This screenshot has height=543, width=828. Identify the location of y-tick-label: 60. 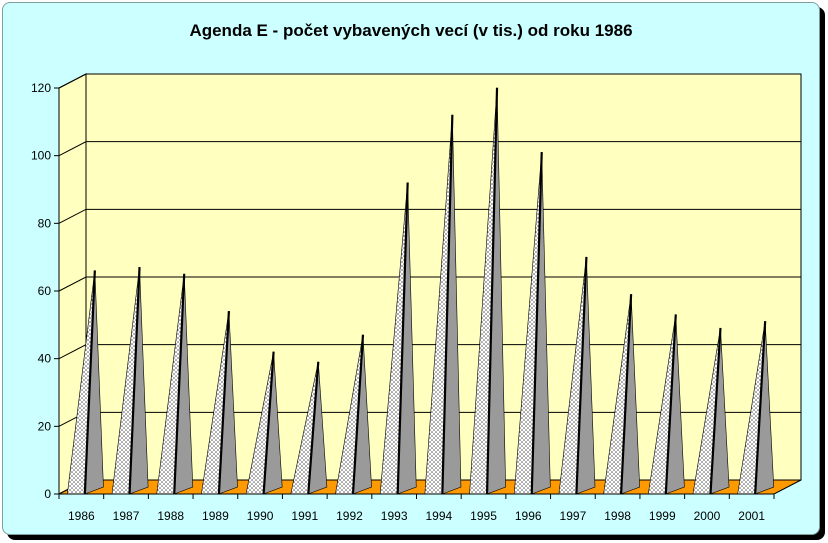
(45, 291).